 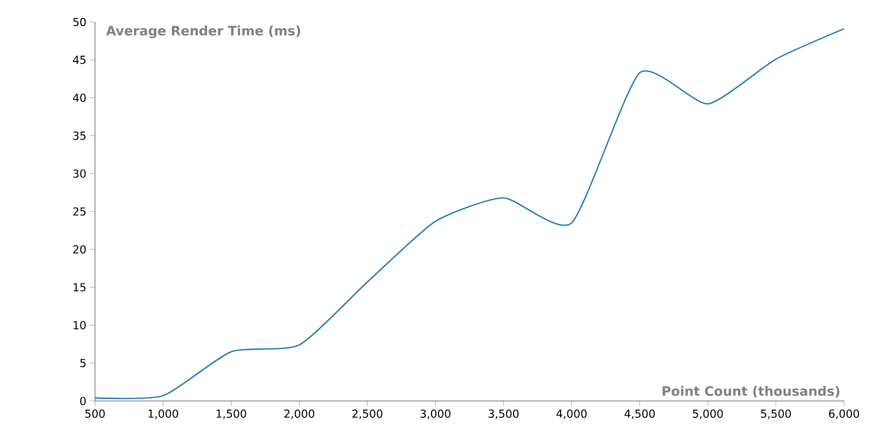 What do you see at coordinates (707, 414) in the screenshot?
I see `x-tick-label: 5,000` at bounding box center [707, 414].